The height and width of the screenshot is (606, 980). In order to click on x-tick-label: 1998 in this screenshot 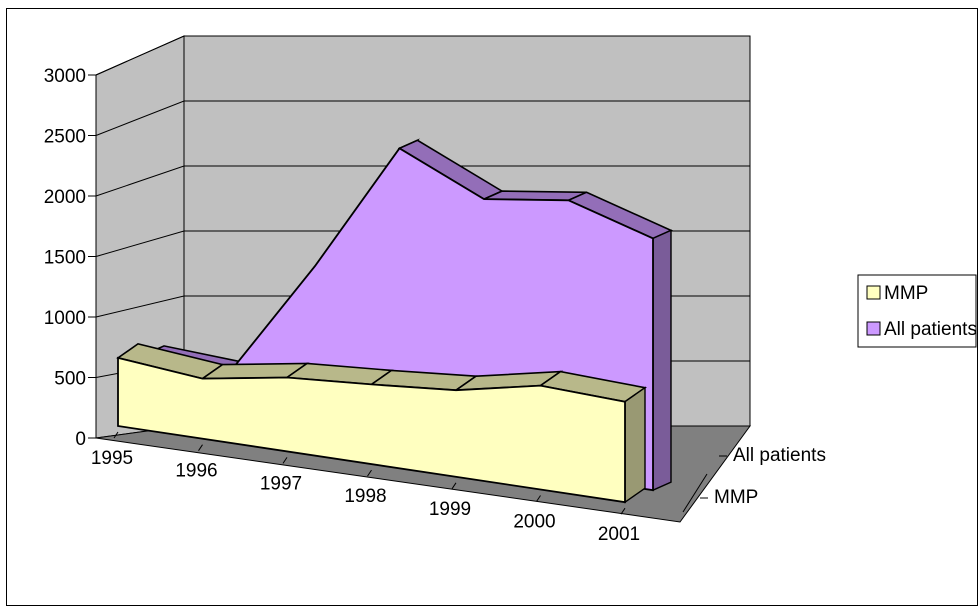, I will do `click(365, 496)`.